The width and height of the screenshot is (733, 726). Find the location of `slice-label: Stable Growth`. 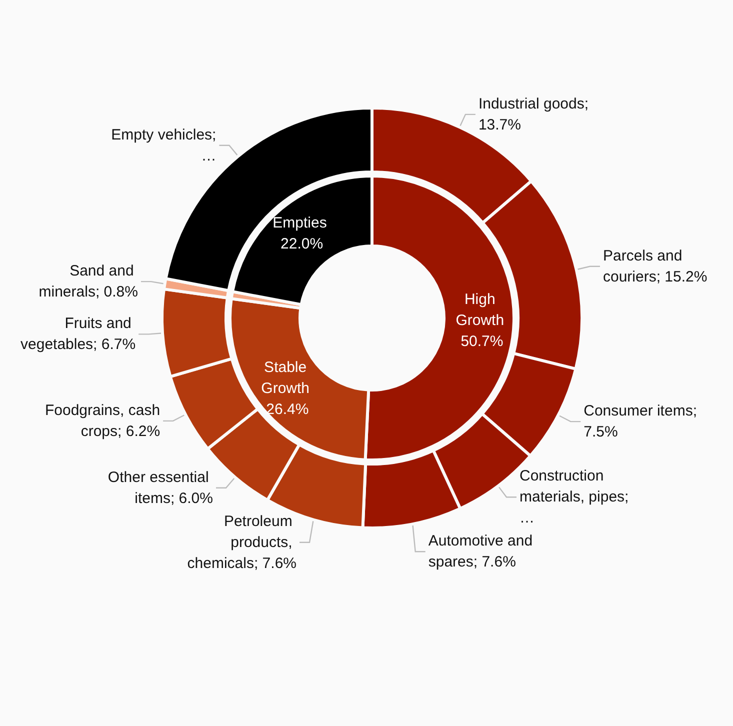

slice-label: Stable Growth is located at coordinates (287, 377).